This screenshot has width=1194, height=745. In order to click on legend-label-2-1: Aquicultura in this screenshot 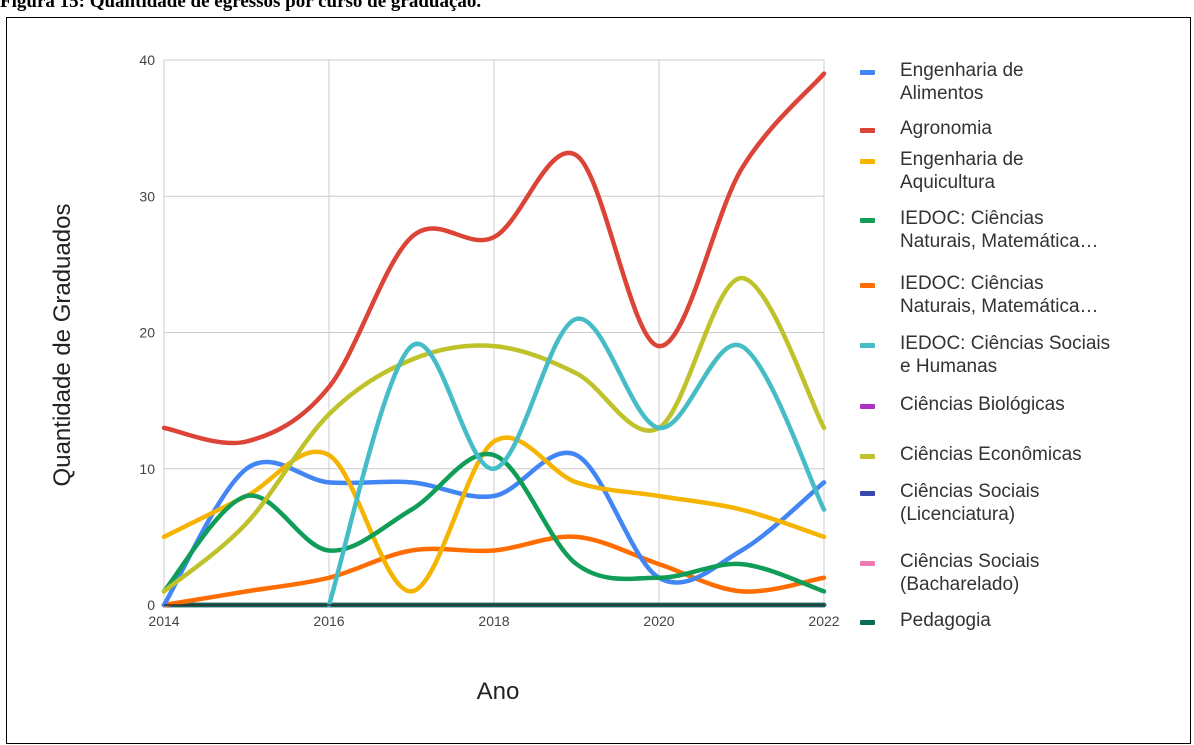, I will do `click(947, 182)`.